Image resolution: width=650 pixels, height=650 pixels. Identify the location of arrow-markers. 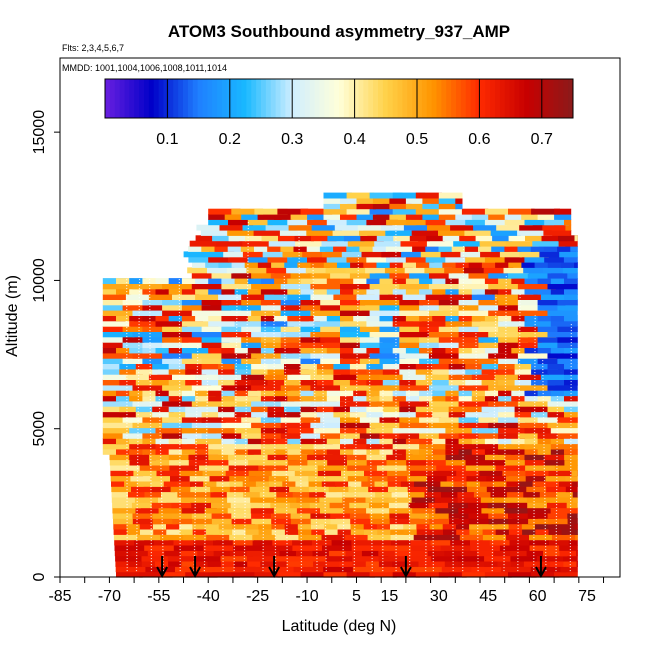
(351, 567).